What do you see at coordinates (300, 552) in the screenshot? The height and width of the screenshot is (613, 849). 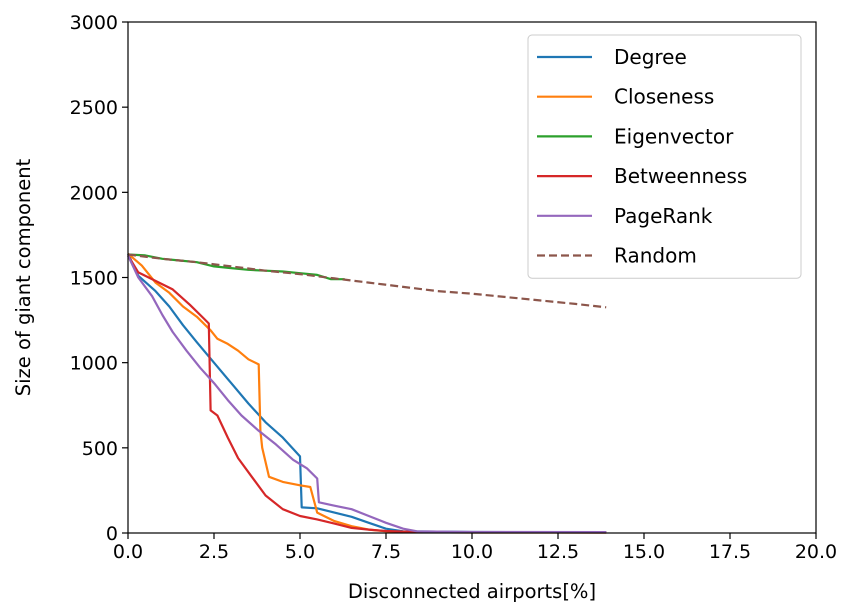 I see `x-tick-label: 5.0` at bounding box center [300, 552].